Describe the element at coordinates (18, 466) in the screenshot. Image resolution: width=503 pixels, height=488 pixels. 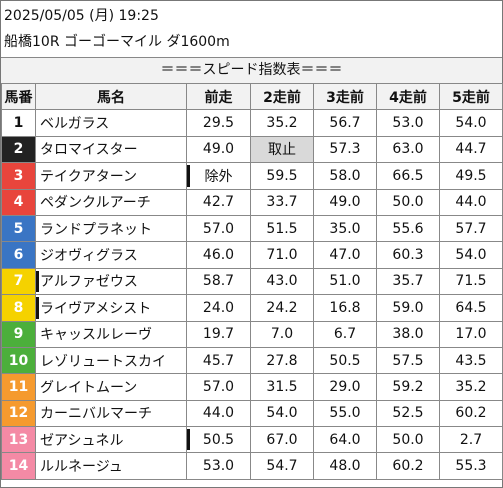
I see `horse-number: 14` at that location.